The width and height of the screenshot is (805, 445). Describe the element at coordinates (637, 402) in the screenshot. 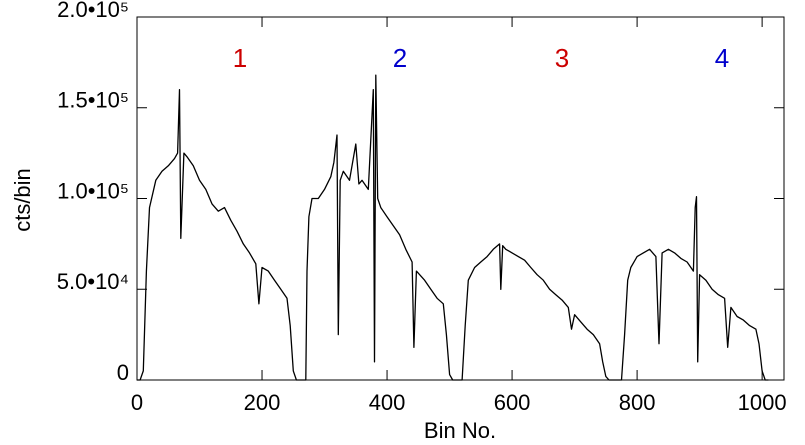

I see `x-tick-label: 800` at that location.